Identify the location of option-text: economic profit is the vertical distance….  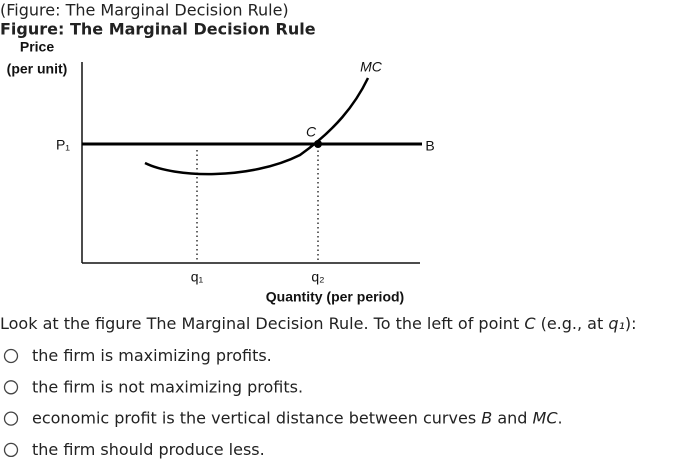
(297, 417).